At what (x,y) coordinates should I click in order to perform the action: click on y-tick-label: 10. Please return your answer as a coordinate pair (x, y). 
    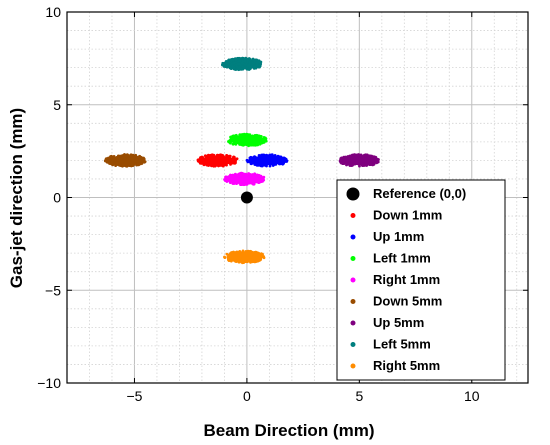
    Looking at the image, I should click on (53, 12).